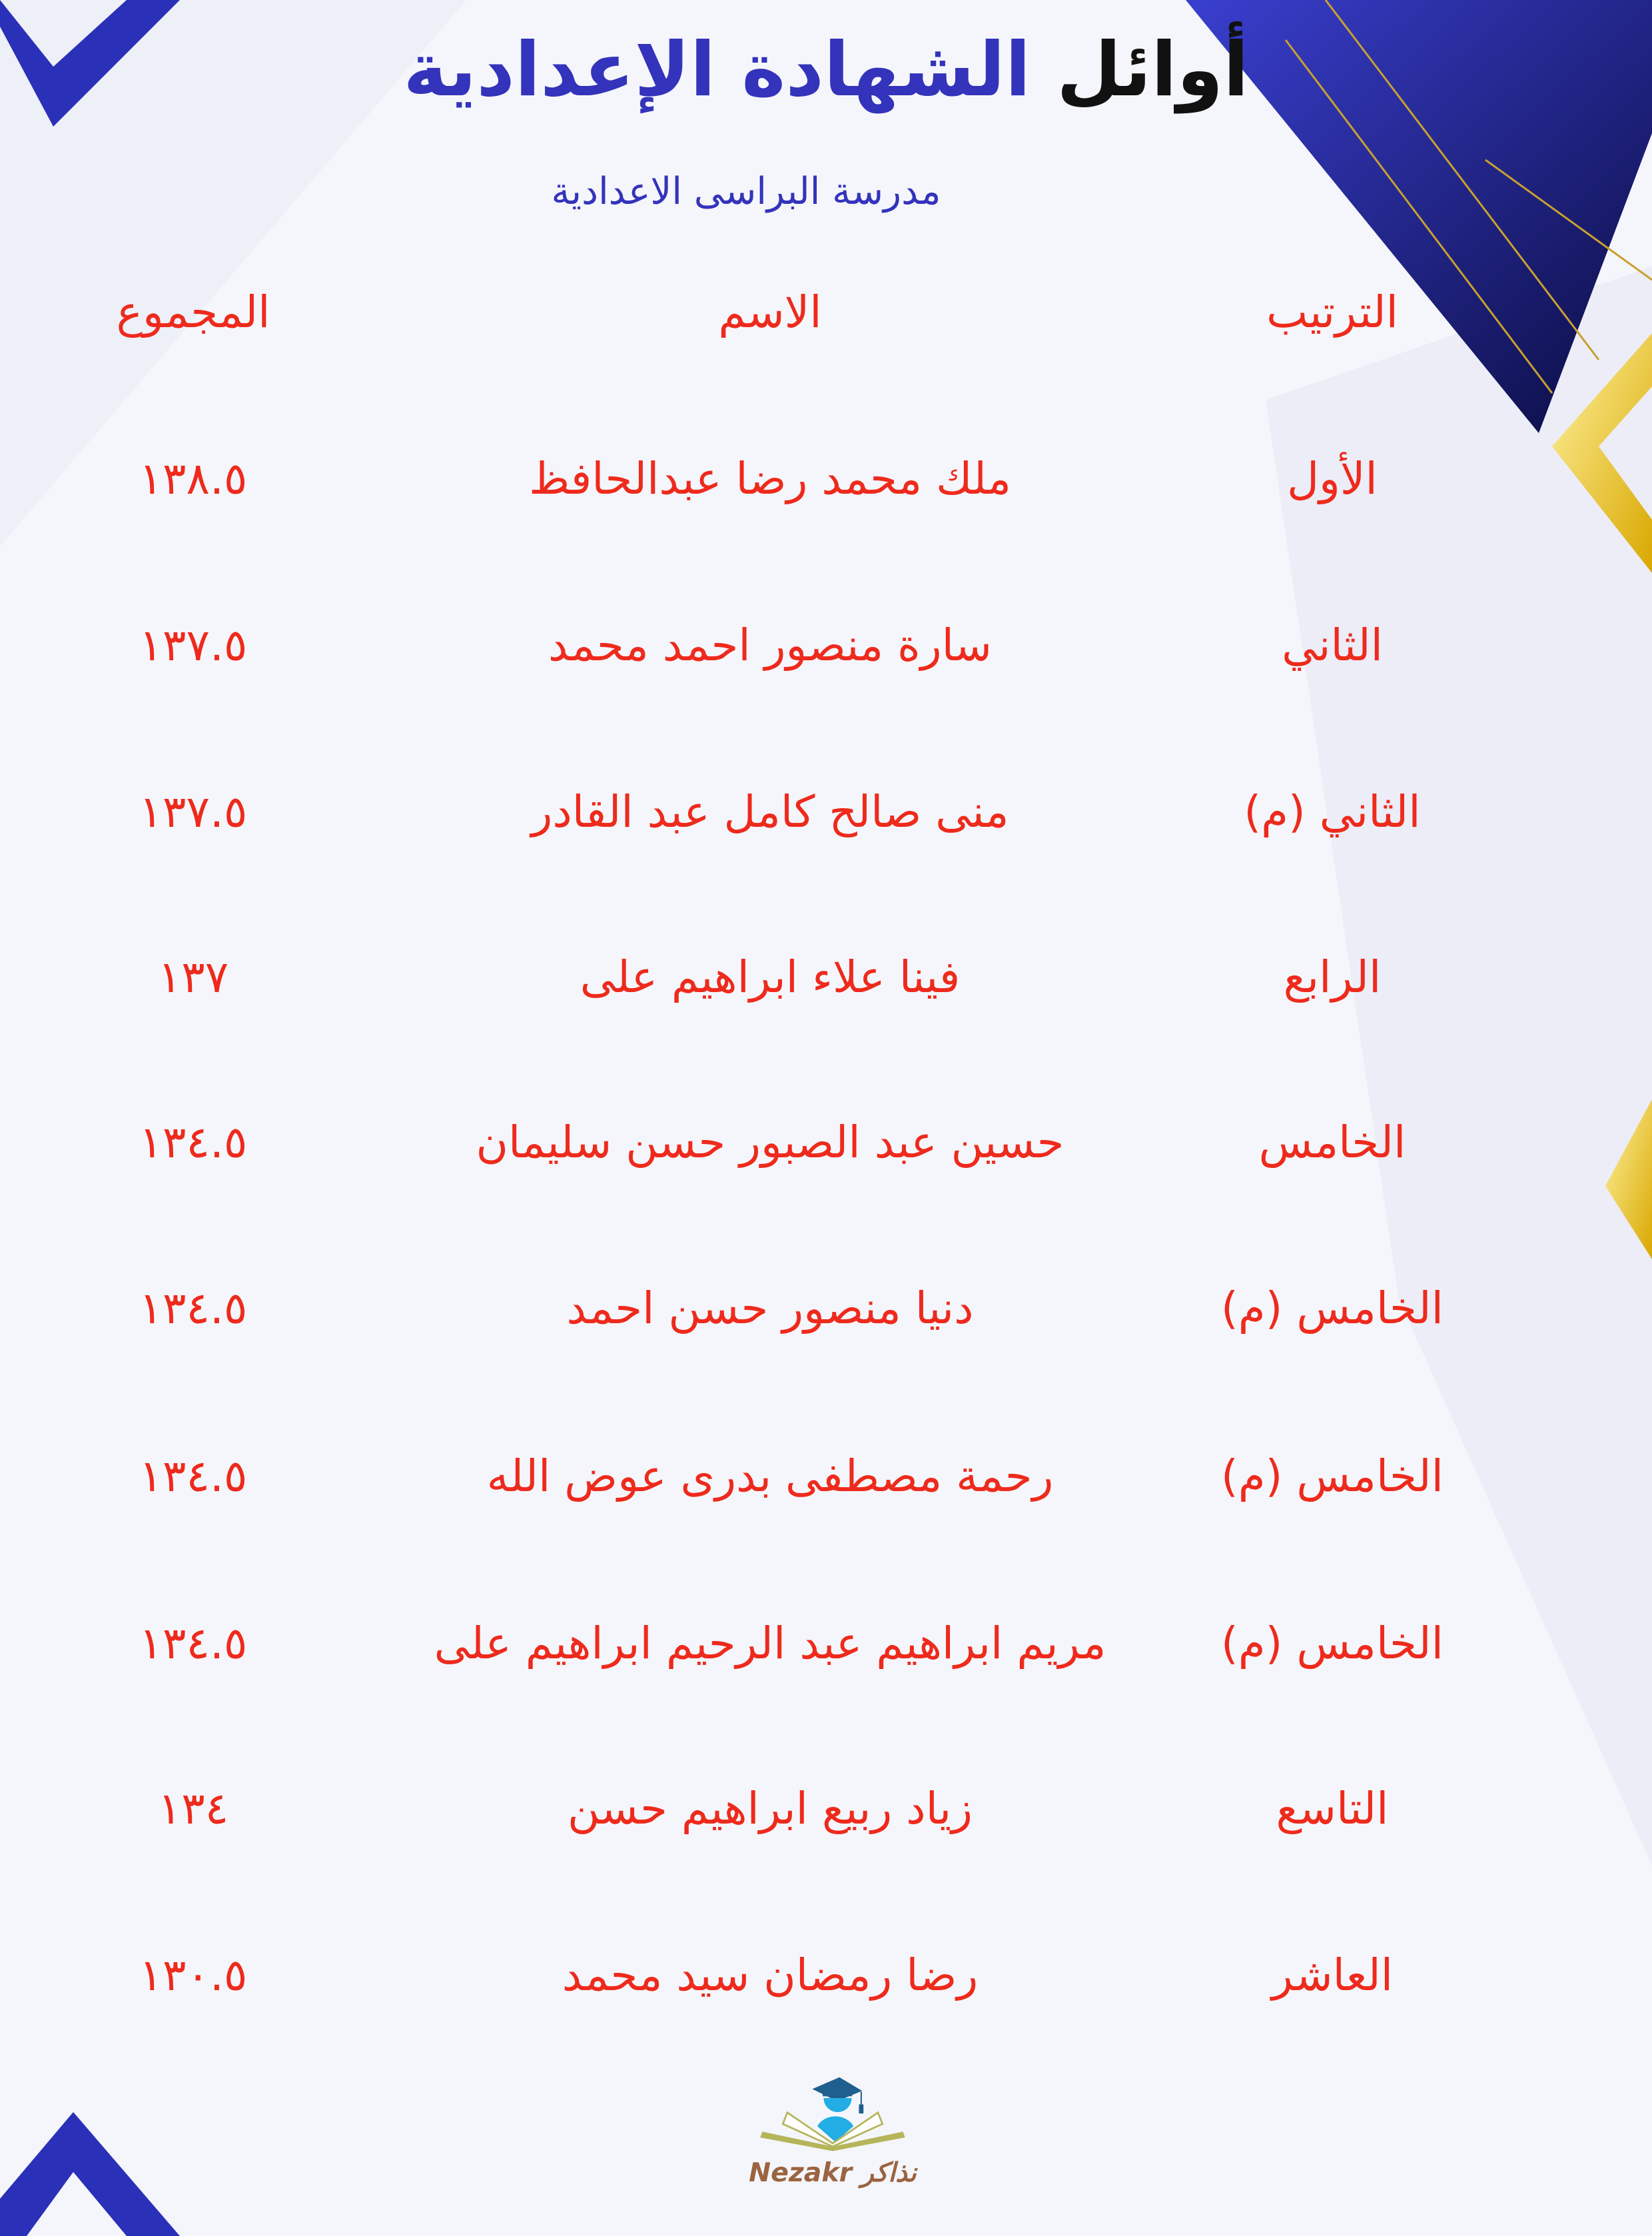  Describe the element at coordinates (770, 1809) in the screenshot. I see `name-cell: زياد ربيع ابراهيم حسن` at that location.